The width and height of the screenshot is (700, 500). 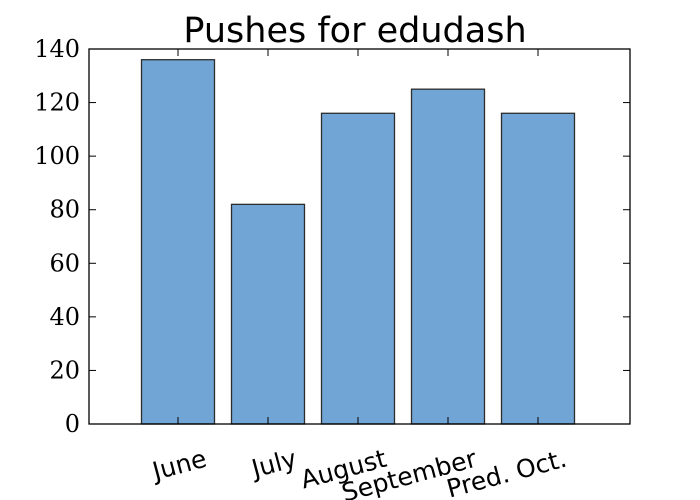 What do you see at coordinates (57, 103) in the screenshot?
I see `y-tick-label: 120` at bounding box center [57, 103].